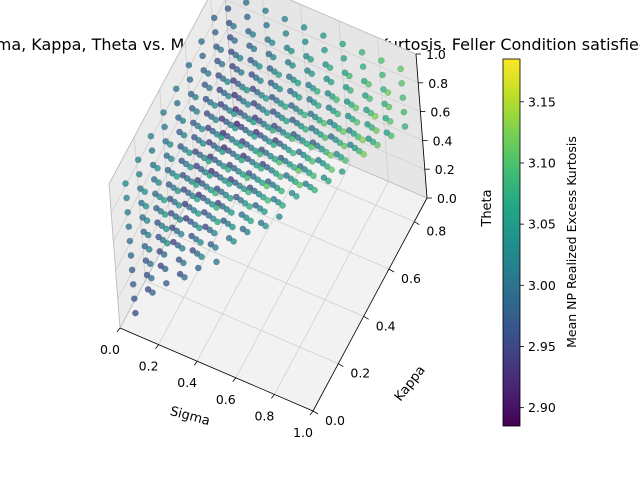 The width and height of the screenshot is (640, 480). What do you see at coordinates (391, 270) in the screenshot?
I see `y-tick-mark` at bounding box center [391, 270].